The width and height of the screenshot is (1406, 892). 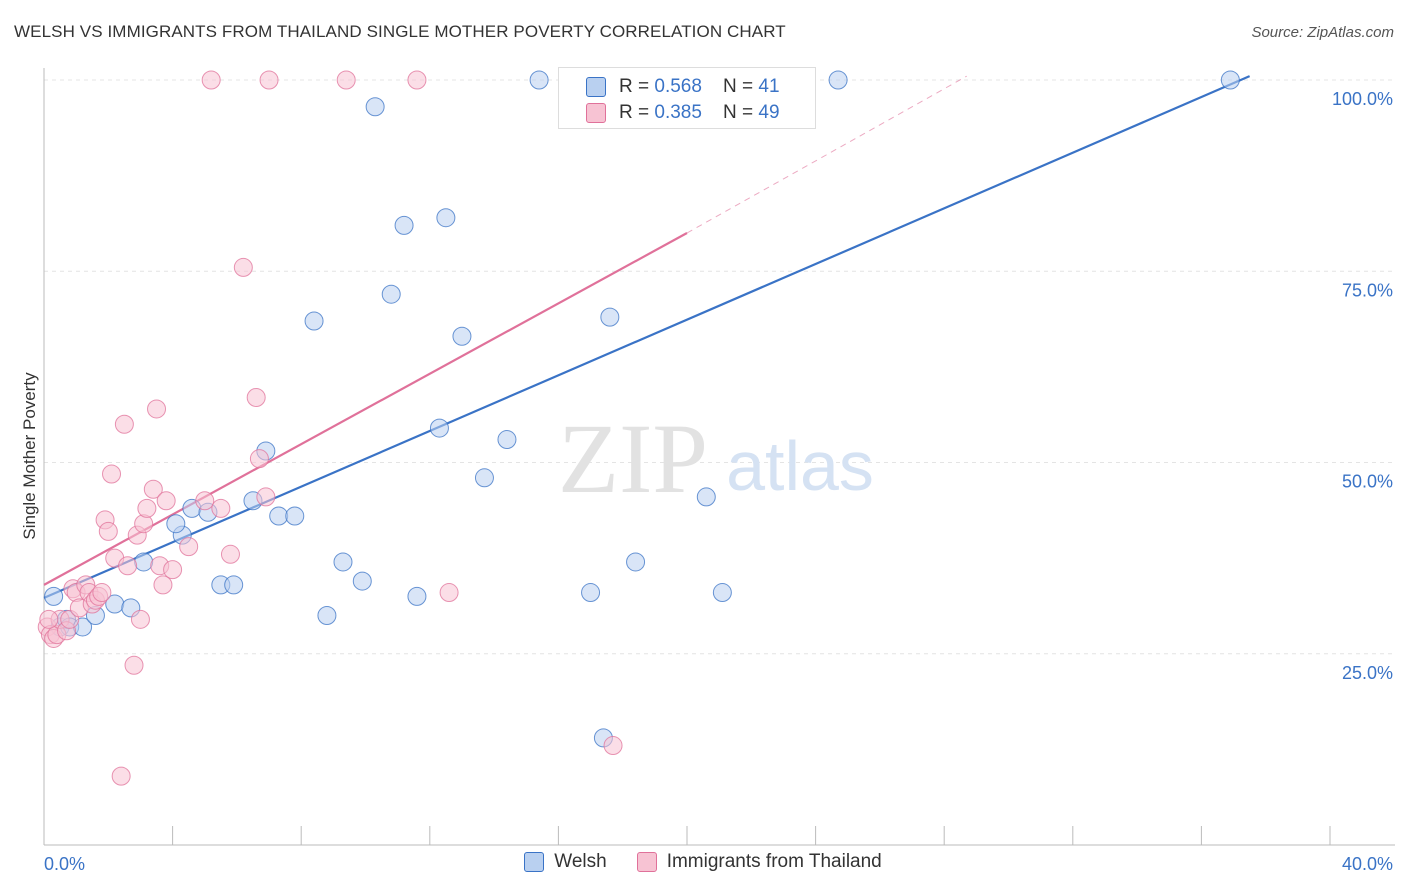 What do you see at coordinates (64, 864) in the screenshot?
I see `x-tick-label: 0.0%` at bounding box center [64, 864].